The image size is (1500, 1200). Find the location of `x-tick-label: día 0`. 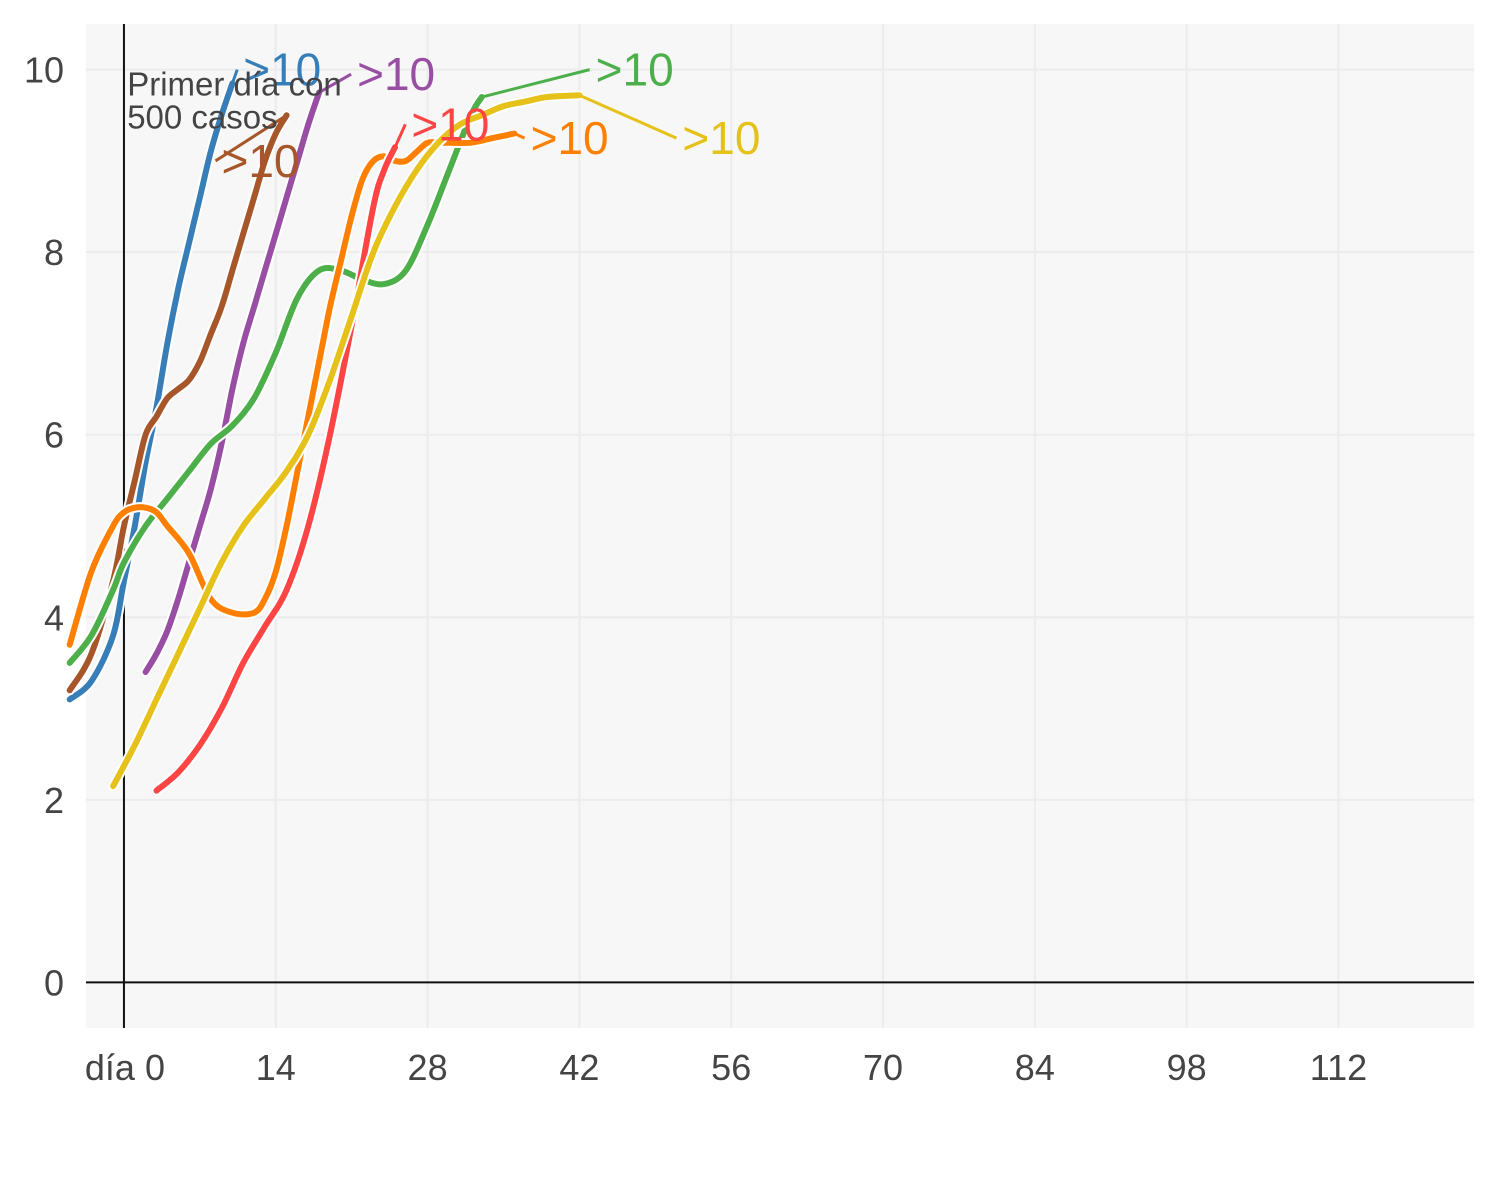

x-tick-label: día 0 is located at coordinates (125, 1067).